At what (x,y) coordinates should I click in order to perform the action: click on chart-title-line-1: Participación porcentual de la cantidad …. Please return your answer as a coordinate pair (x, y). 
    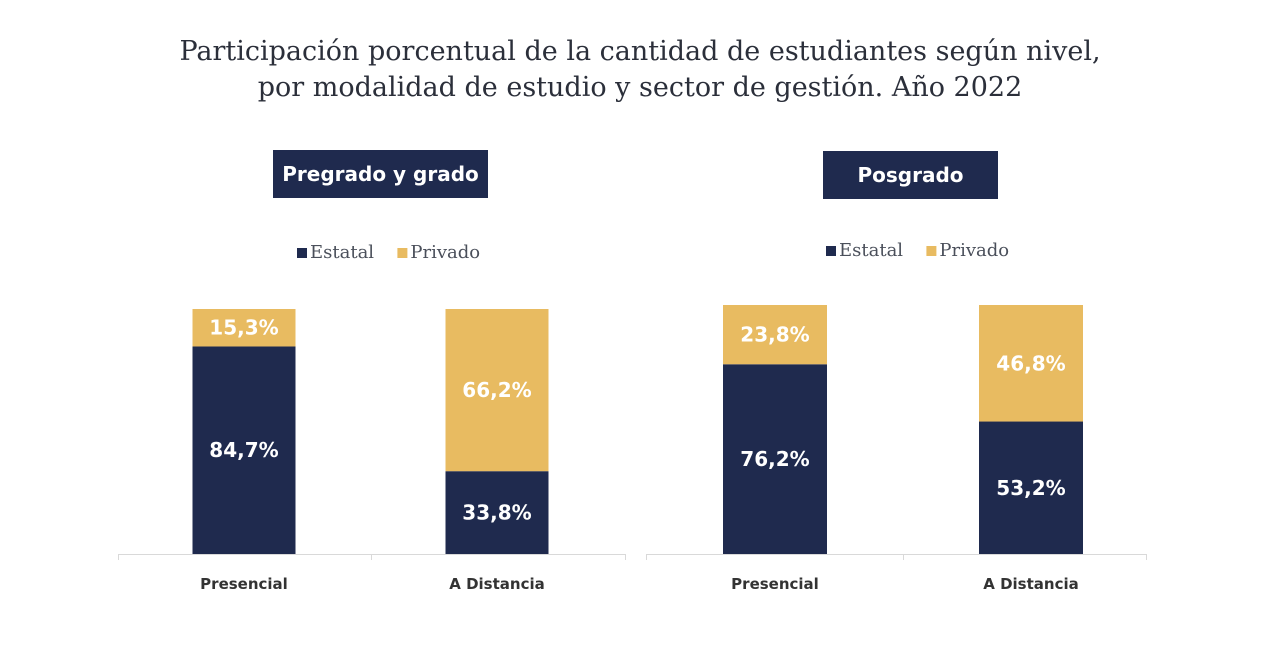
    Looking at the image, I should click on (640, 51).